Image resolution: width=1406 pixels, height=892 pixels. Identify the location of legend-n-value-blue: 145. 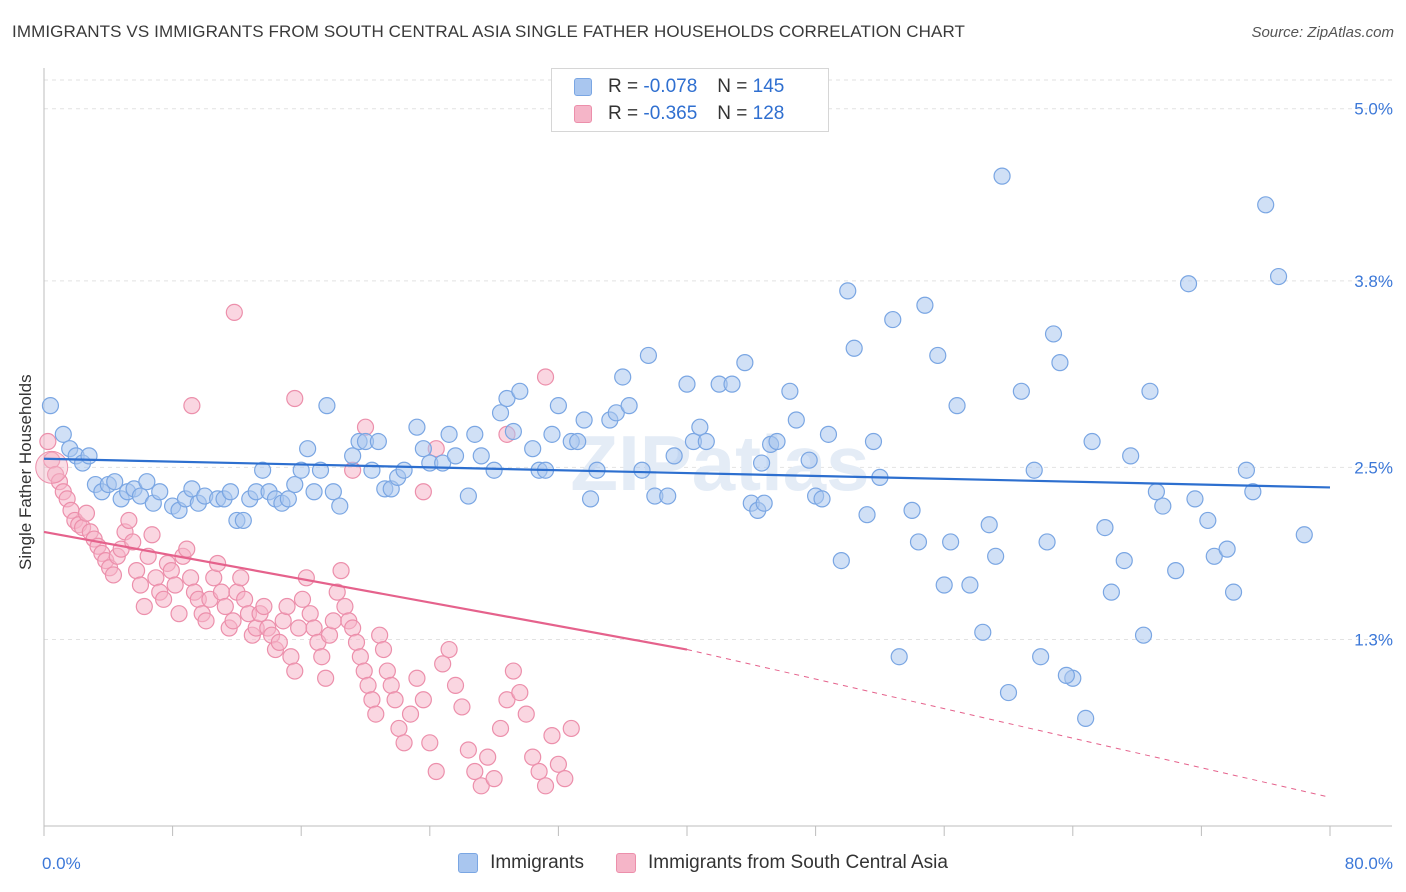
(768, 86).